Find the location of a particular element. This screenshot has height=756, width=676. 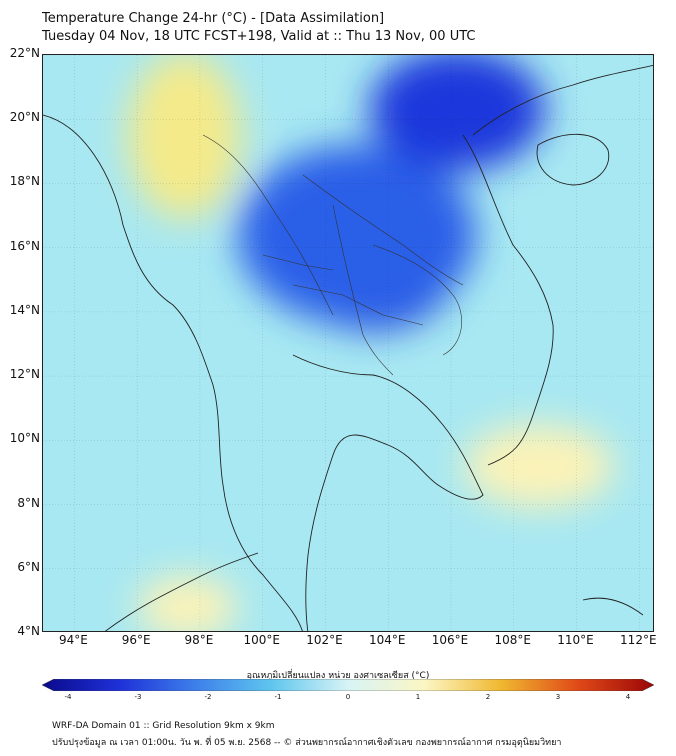

lat-tick-label: 4°N is located at coordinates (28, 631).